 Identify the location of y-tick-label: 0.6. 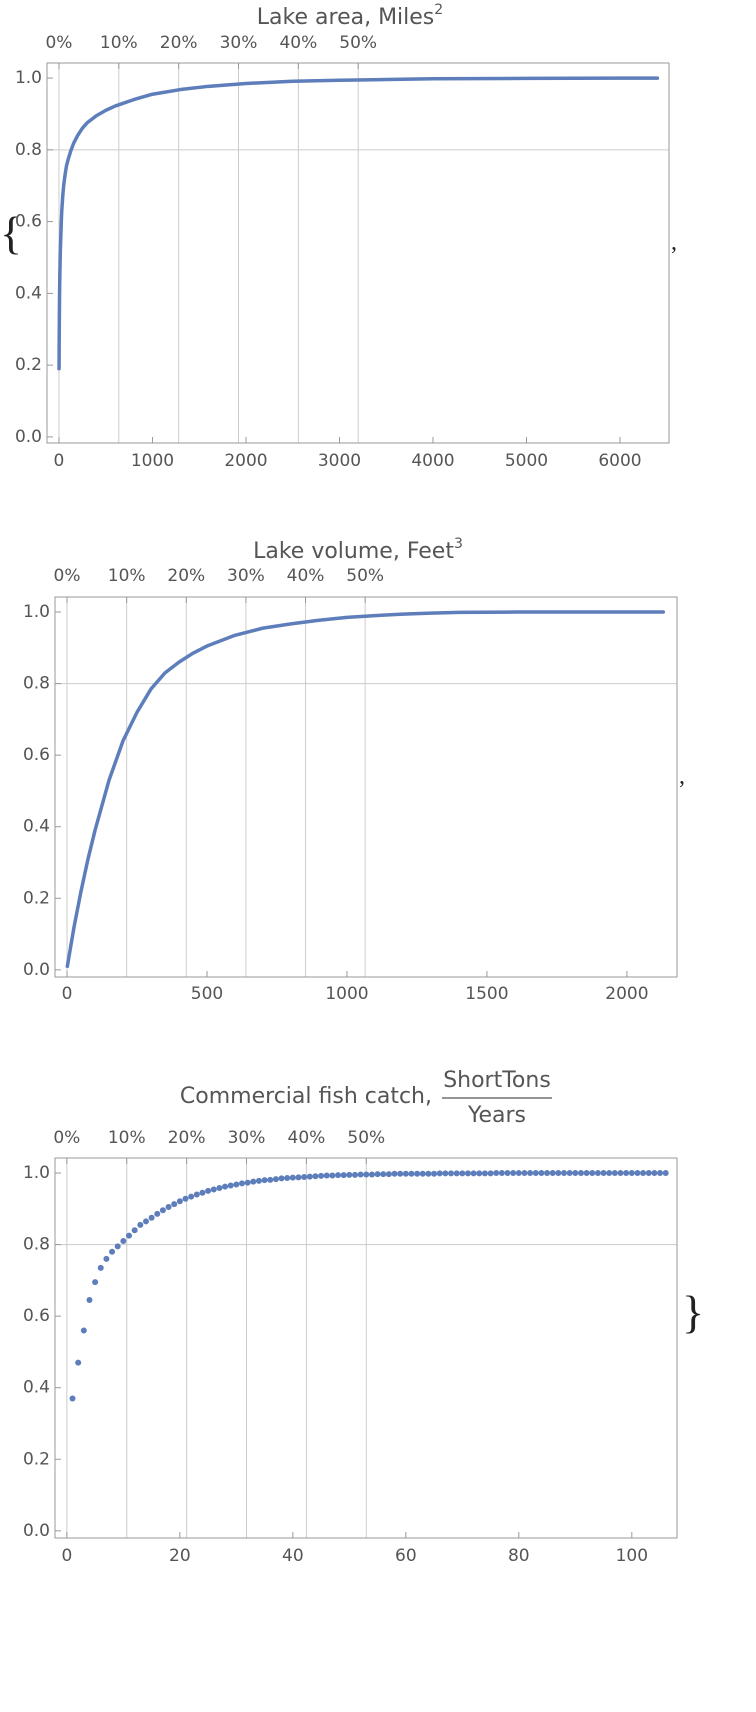
(36, 755).